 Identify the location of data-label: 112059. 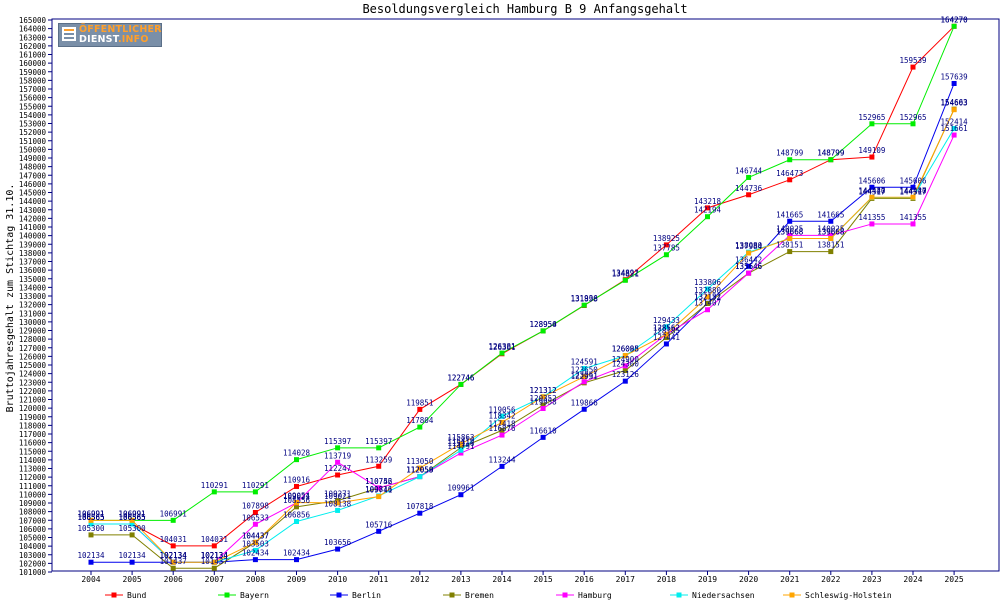
(419, 470).